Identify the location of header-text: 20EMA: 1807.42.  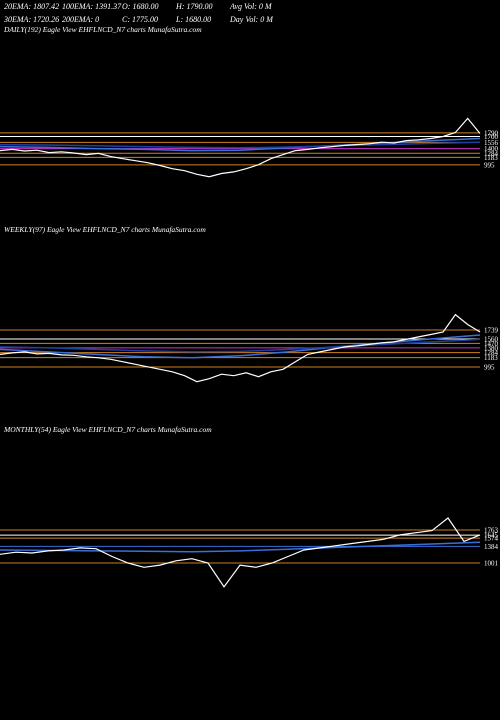
(31, 6).